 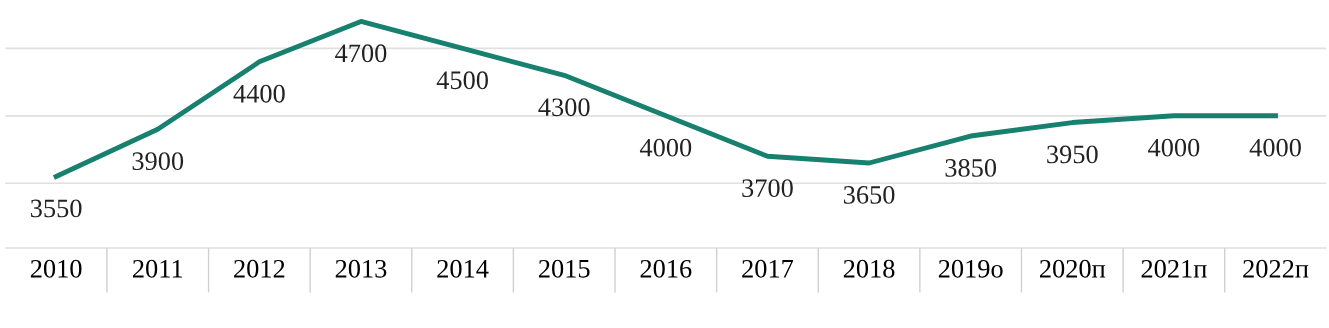 What do you see at coordinates (56, 208) in the screenshot?
I see `data-label: 3550` at bounding box center [56, 208].